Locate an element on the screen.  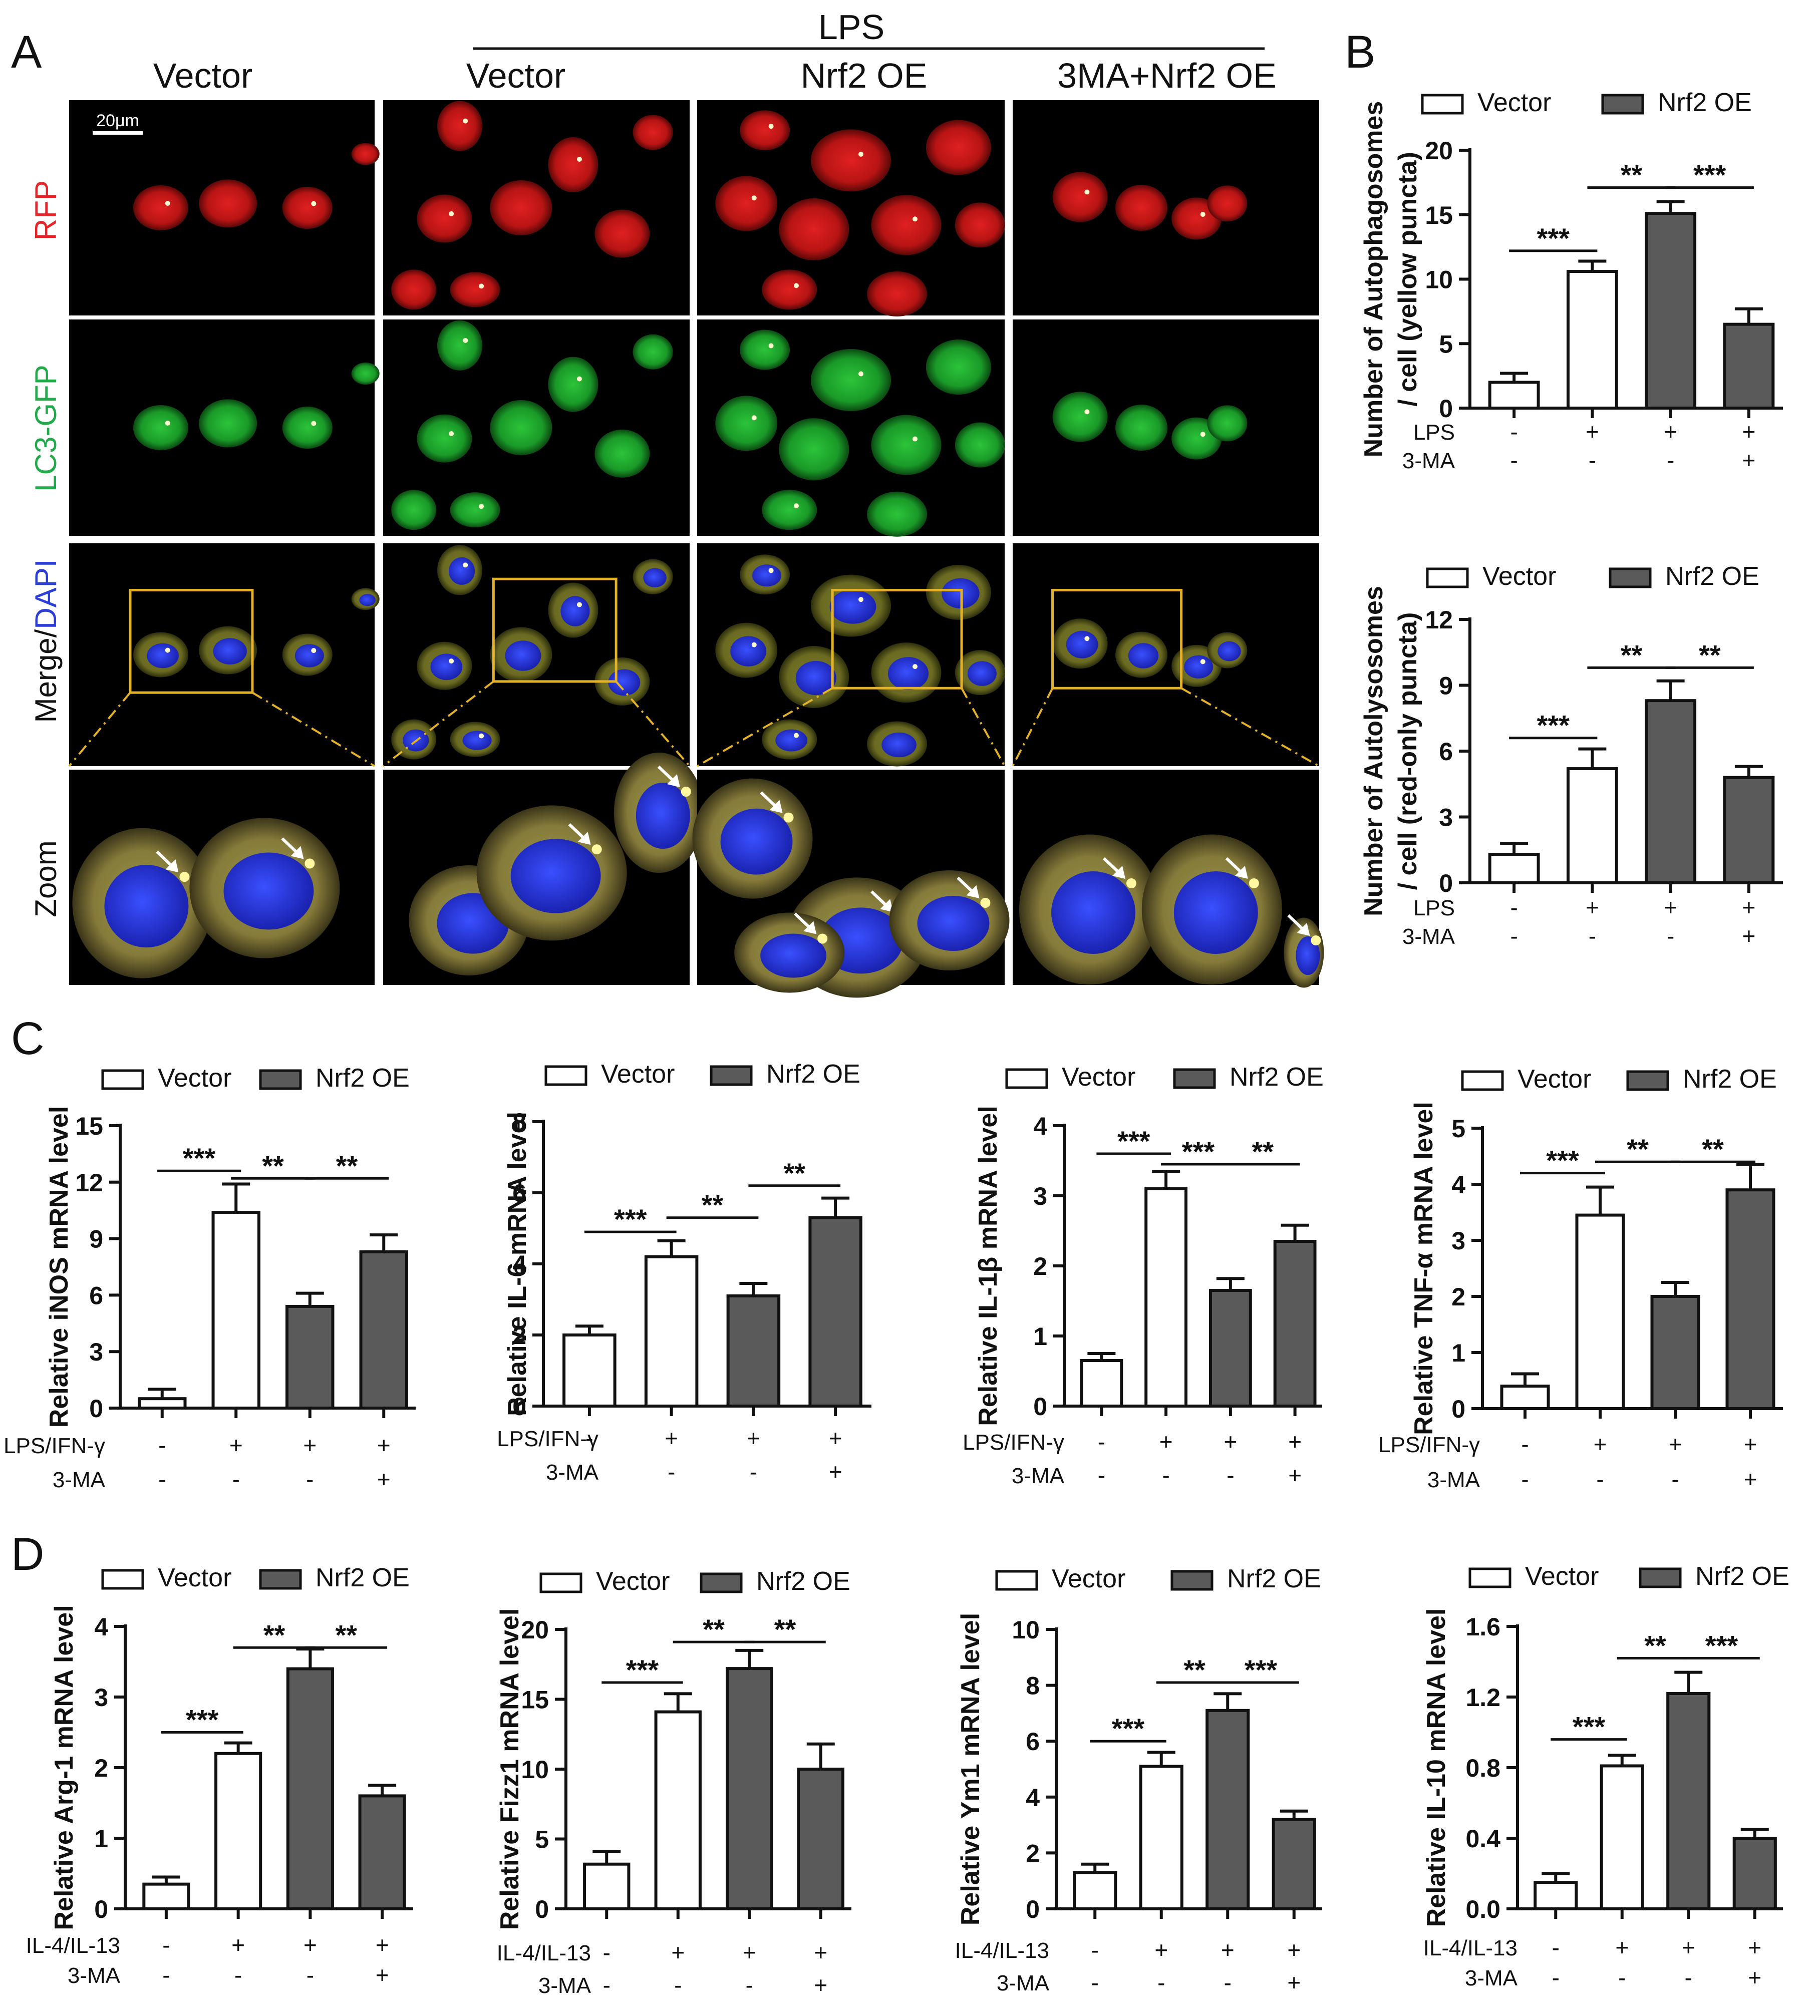
y-tick-label: 4 is located at coordinates (1033, 1798).